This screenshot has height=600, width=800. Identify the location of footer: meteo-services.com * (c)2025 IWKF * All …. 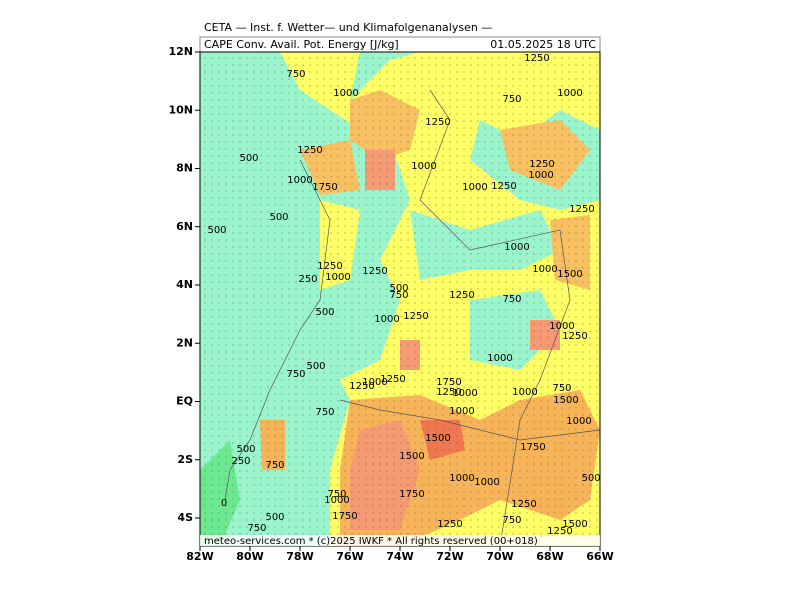
(371, 541).